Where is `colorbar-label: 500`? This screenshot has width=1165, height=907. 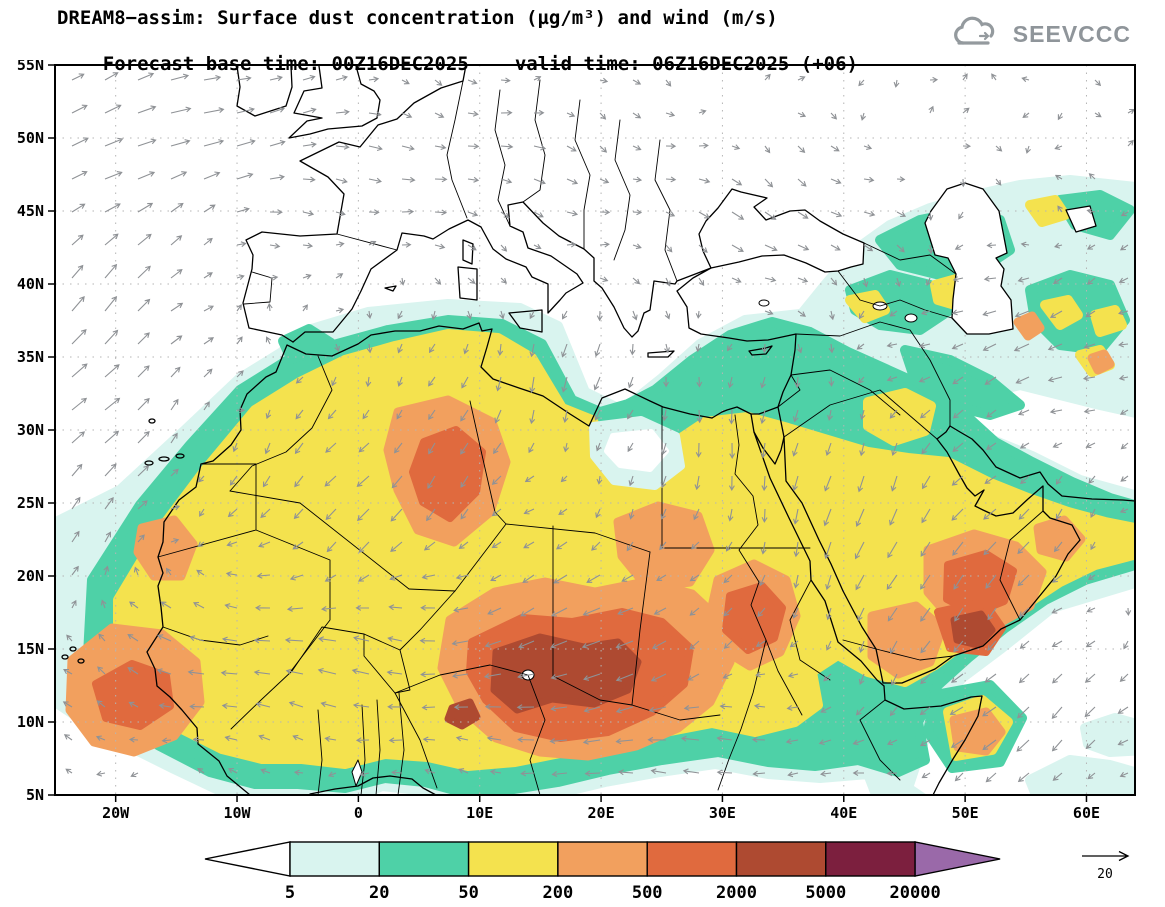 colorbar-label: 500 is located at coordinates (647, 893).